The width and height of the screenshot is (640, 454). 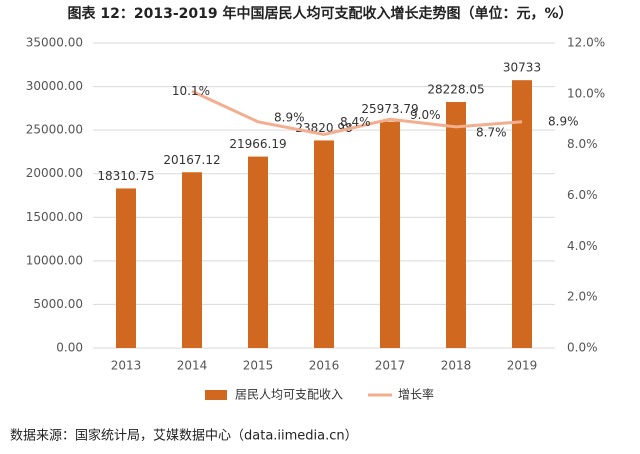 I want to click on y2-tick-label: 10.0%, so click(x=586, y=93).